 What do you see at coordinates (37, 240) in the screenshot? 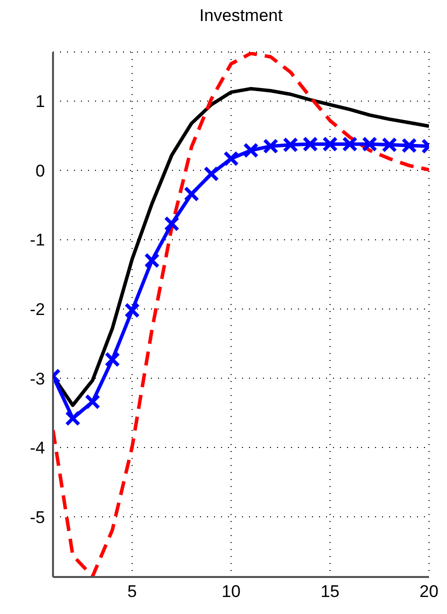
I see `y-tick-label: -1` at bounding box center [37, 240].